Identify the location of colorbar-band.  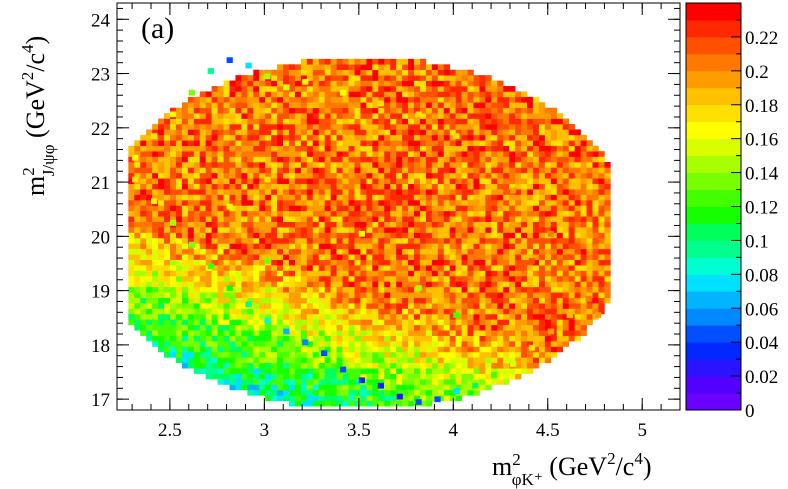
(713, 402).